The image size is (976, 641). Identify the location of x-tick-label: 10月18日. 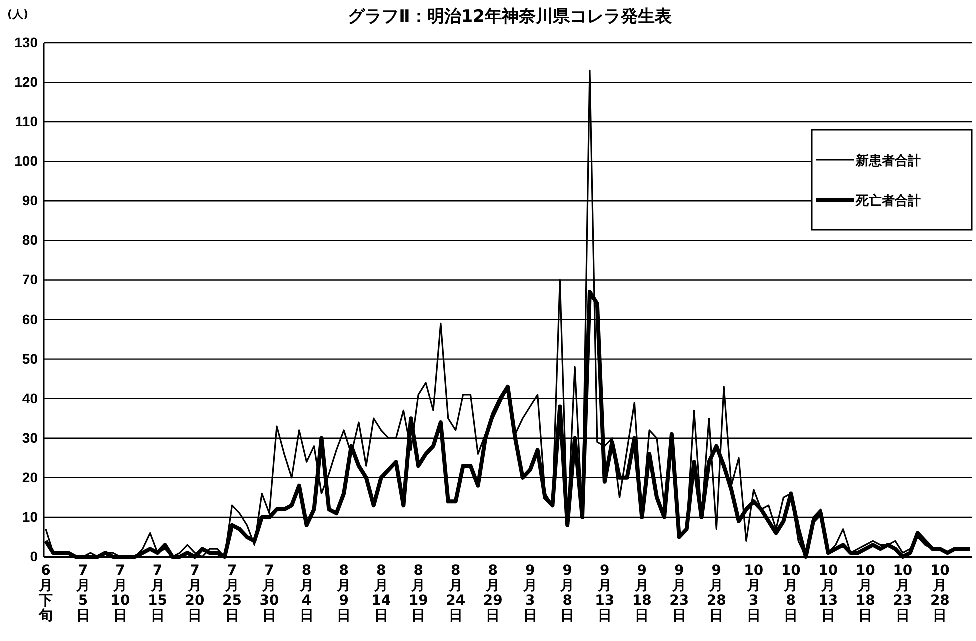
(866, 593).